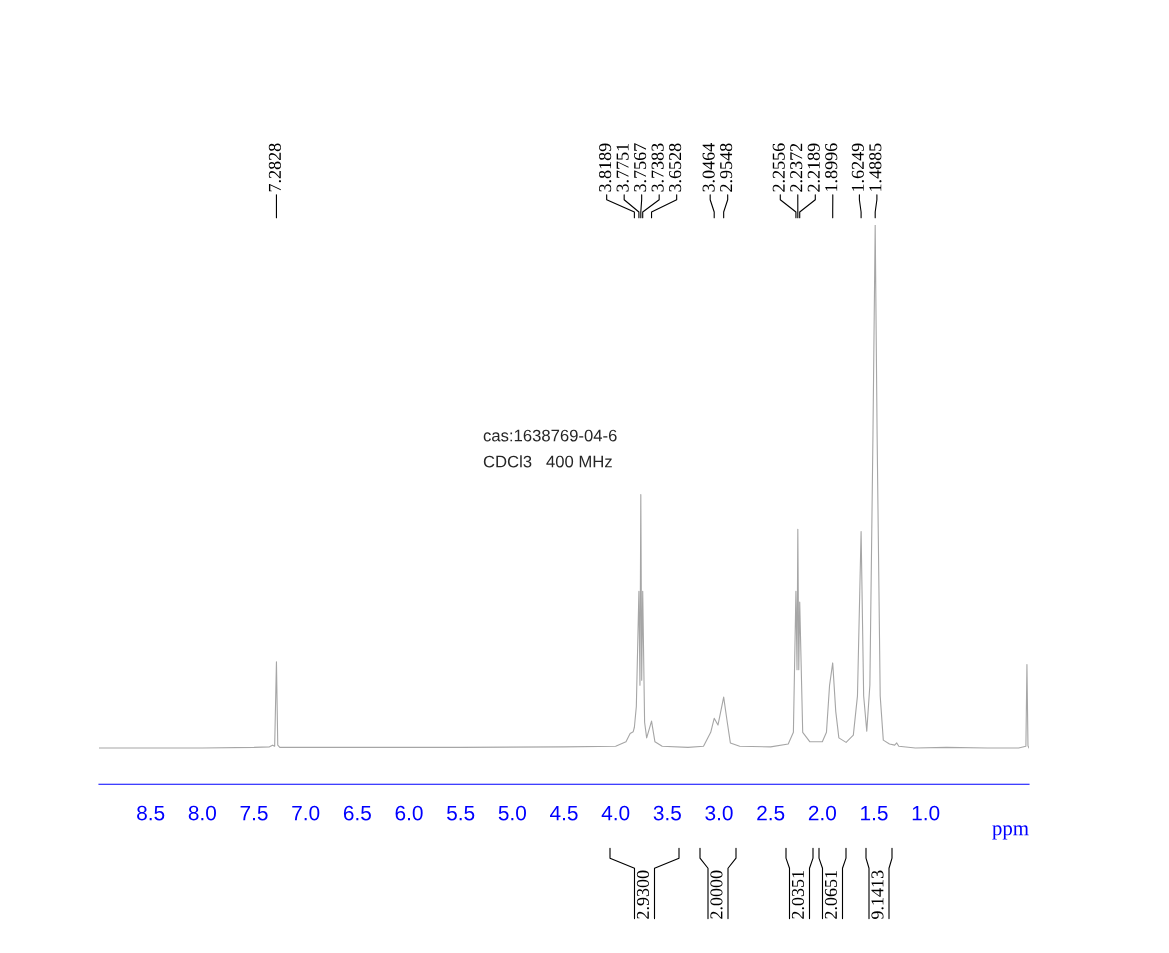  I want to click on annotation: 2.2556, so click(778, 167).